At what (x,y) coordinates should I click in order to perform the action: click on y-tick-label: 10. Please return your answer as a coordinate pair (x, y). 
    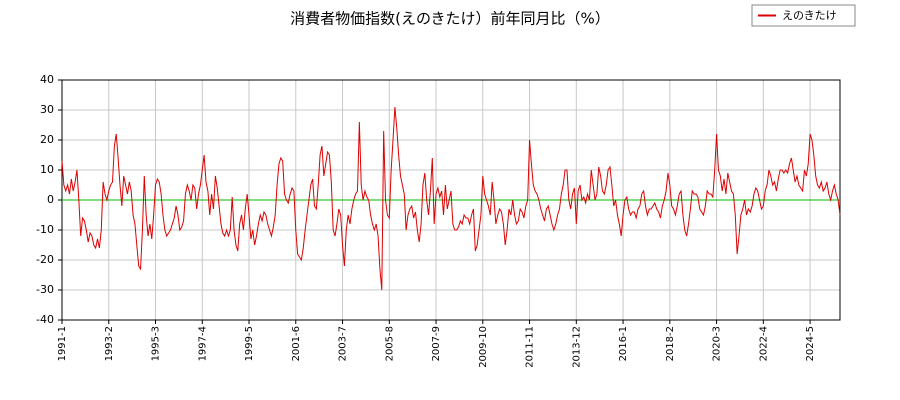
    Looking at the image, I should click on (47, 169).